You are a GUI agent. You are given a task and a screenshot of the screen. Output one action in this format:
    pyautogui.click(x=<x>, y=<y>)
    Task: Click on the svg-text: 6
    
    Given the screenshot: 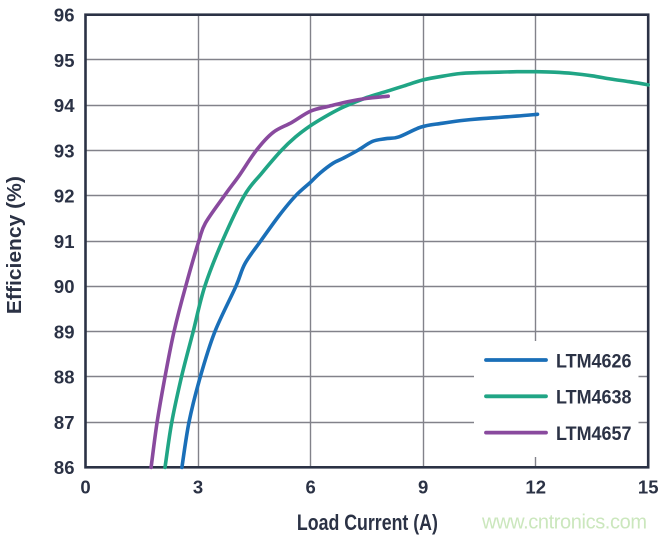 What is the action you would take?
    pyautogui.click(x=310, y=486)
    